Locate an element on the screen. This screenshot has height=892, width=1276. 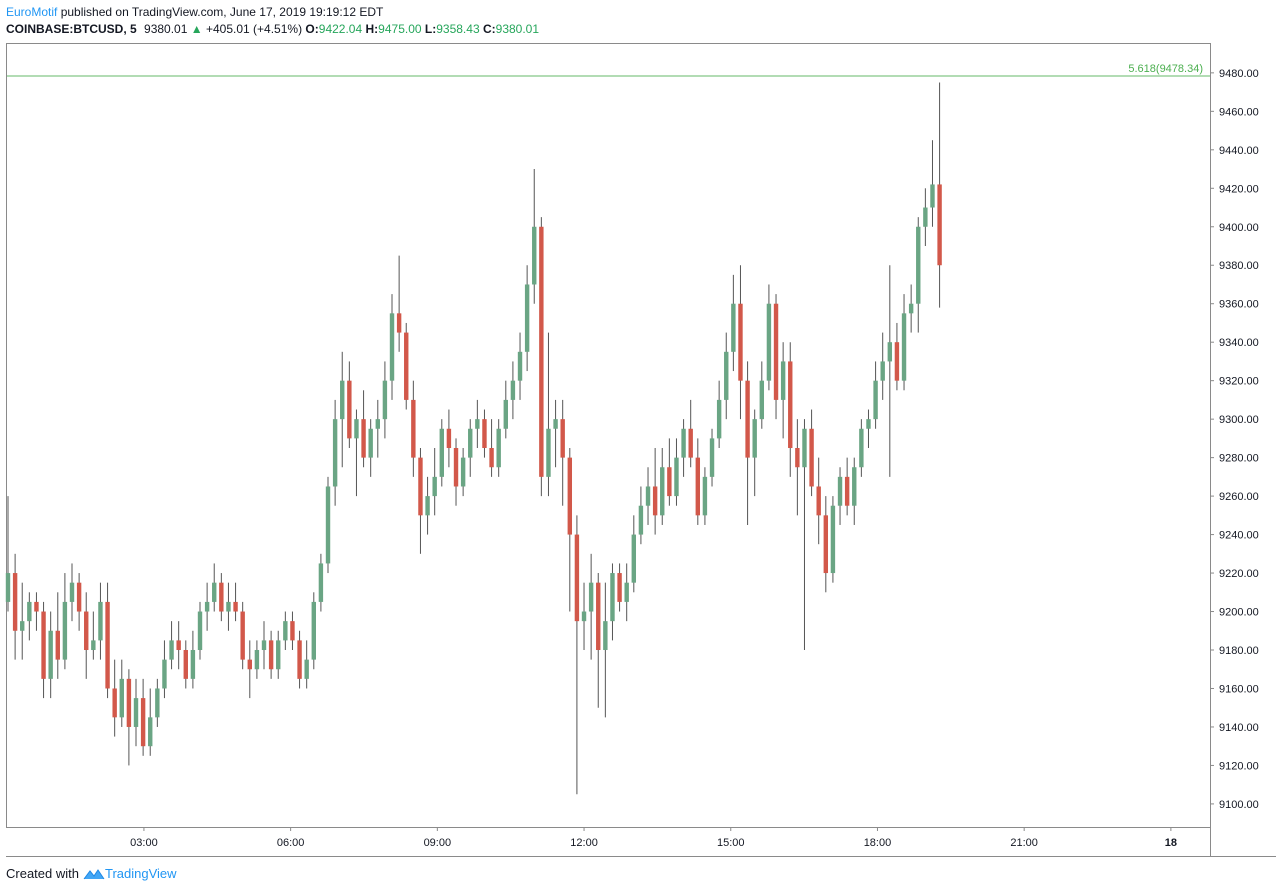
time-axis: 03:00 06:00 09:00 12:00 15:00 18:00 21:00 18 is located at coordinates (653, 838).